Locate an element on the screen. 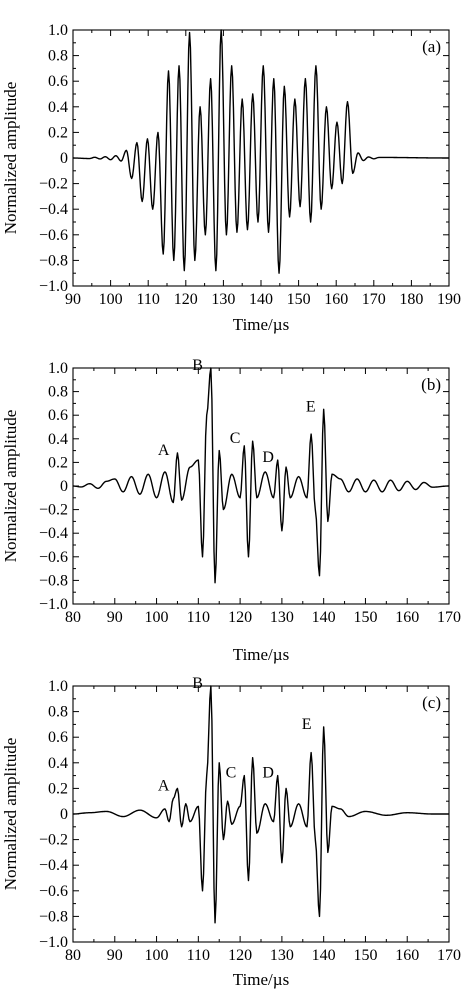  panel-tag: (c) is located at coordinates (431, 702).